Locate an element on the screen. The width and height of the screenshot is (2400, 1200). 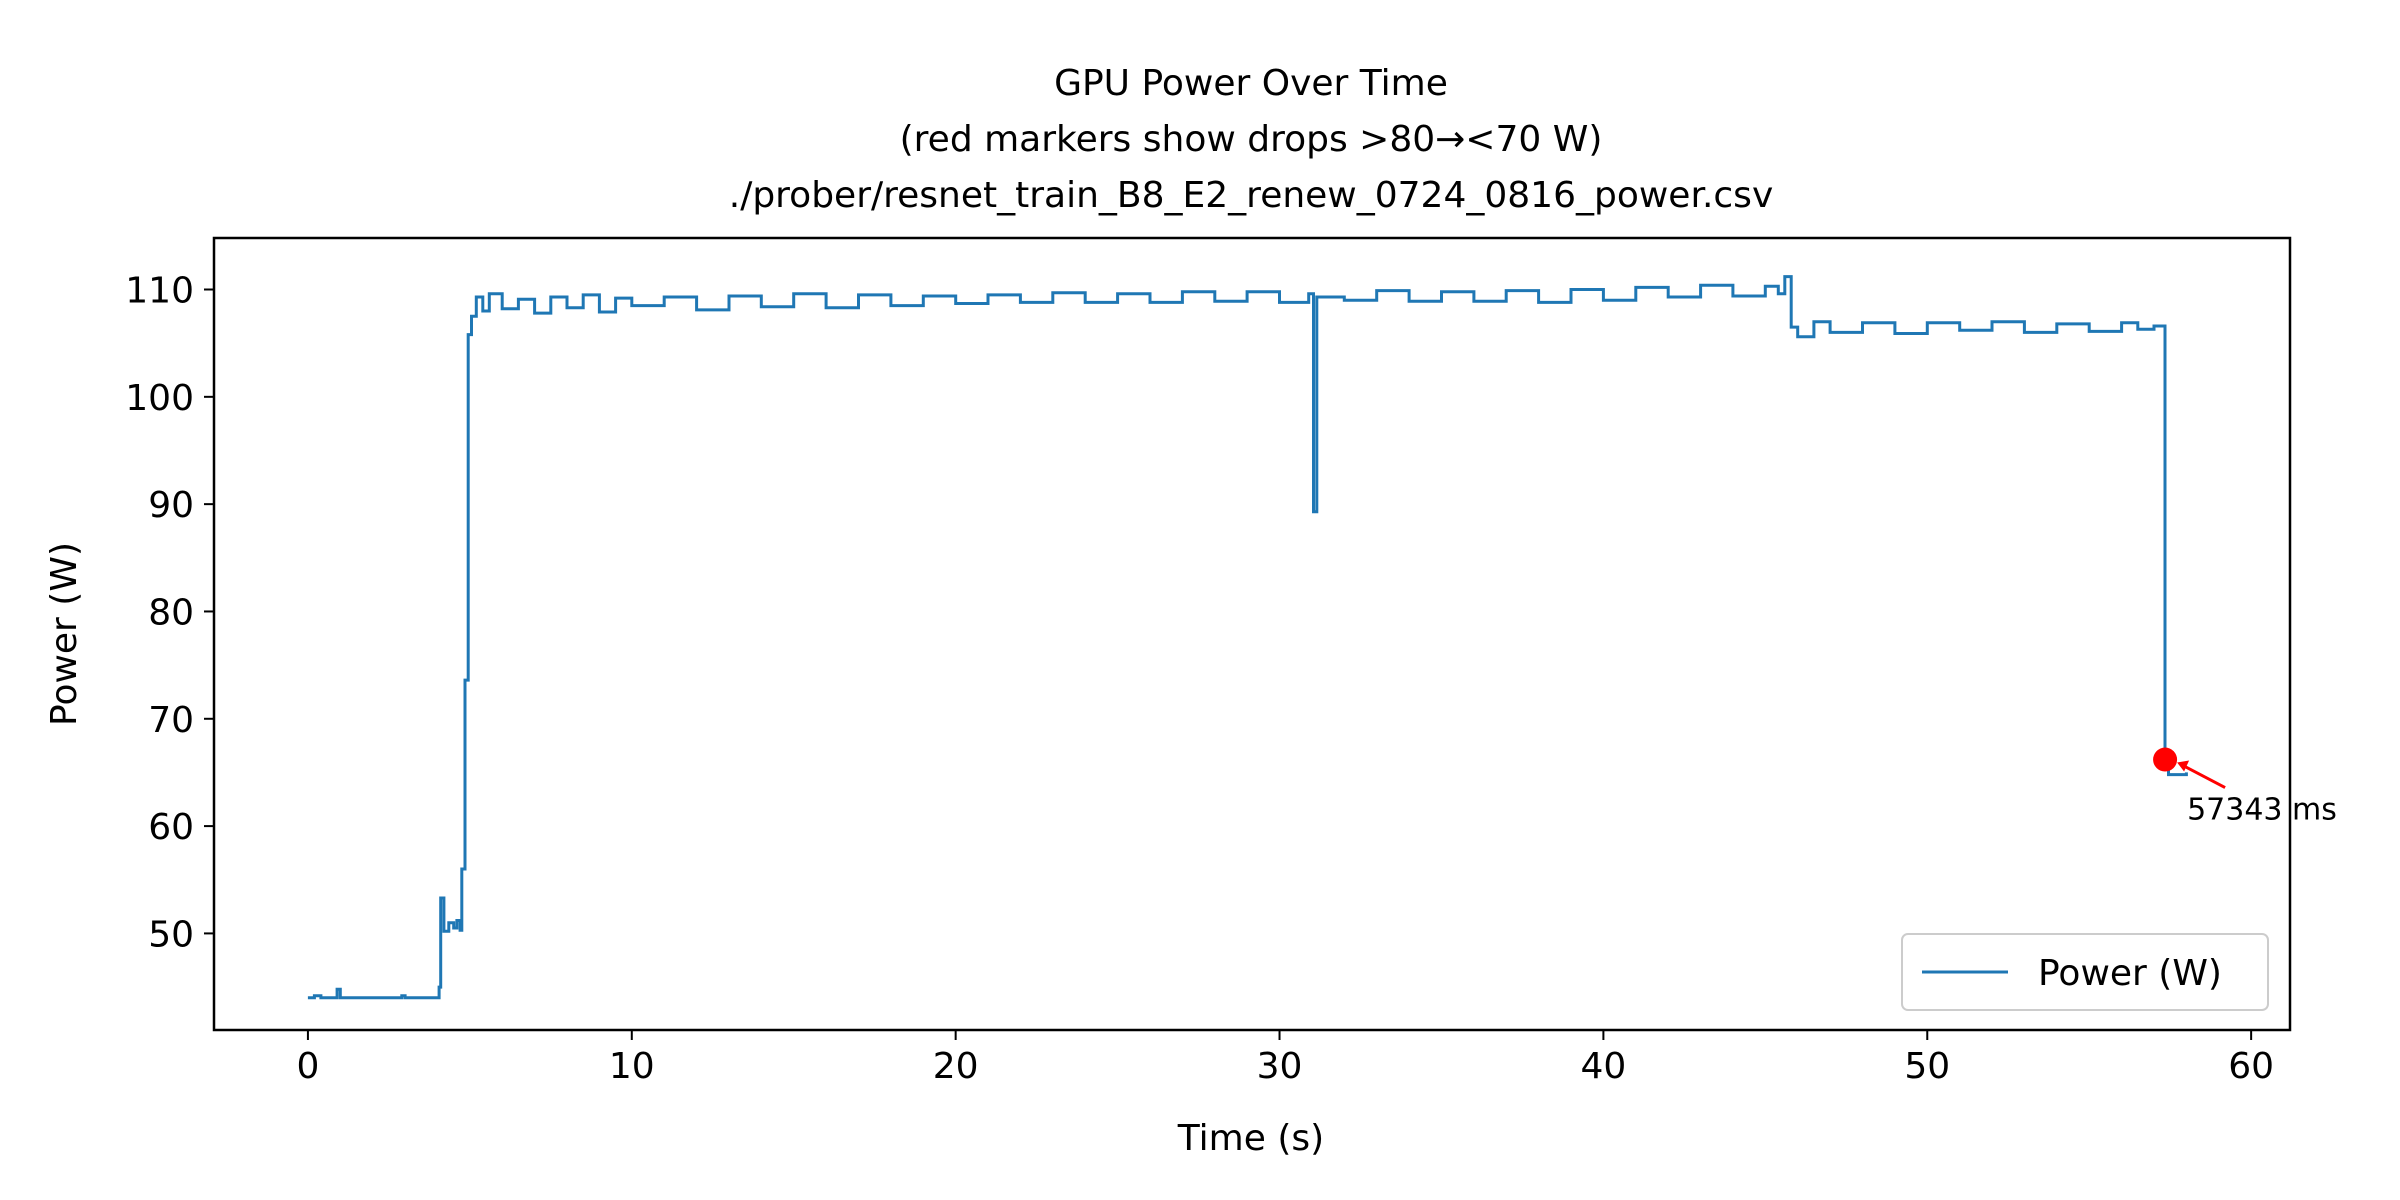
chart-title-line-2: (red markers show drops >80→<70 W) is located at coordinates (1251, 139).